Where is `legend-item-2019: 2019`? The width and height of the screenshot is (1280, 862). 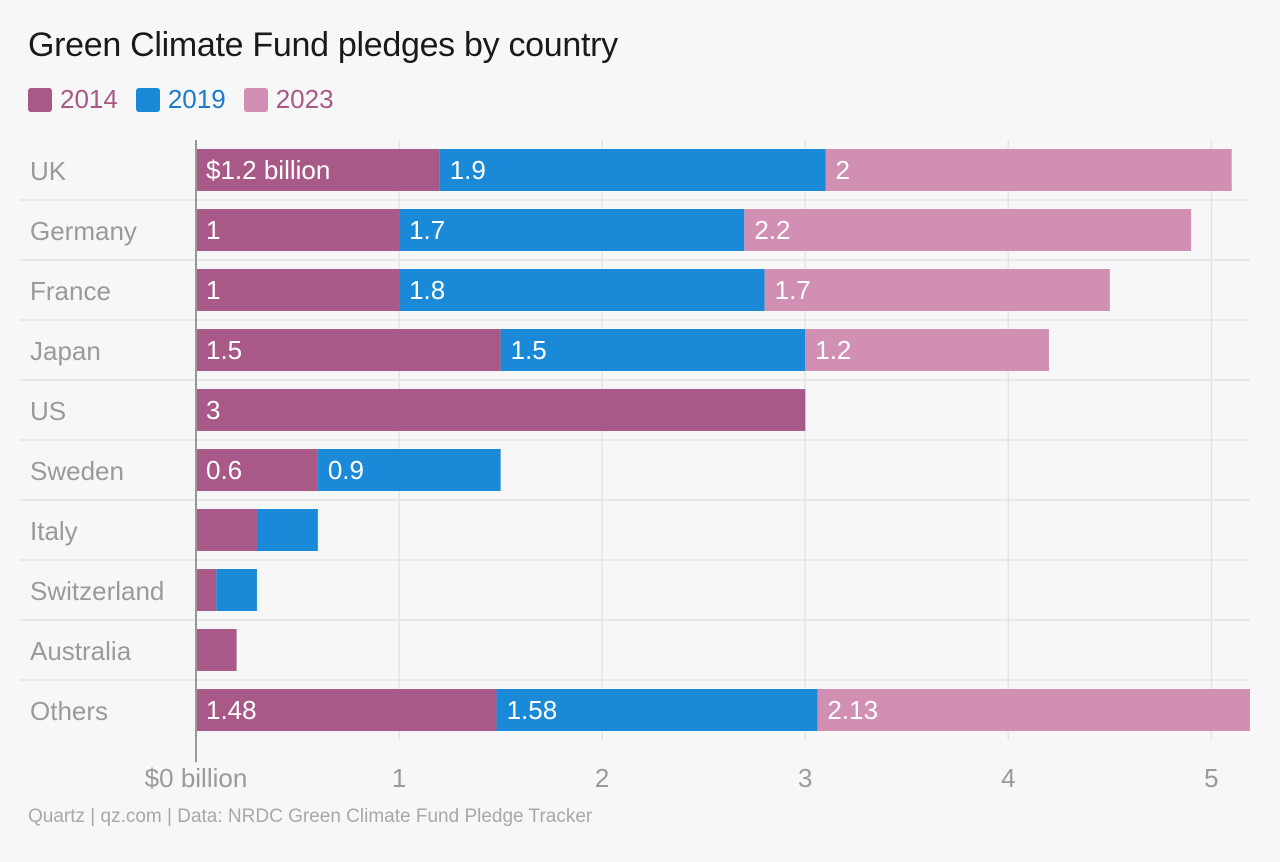
legend-item-2019: 2019 is located at coordinates (180, 99).